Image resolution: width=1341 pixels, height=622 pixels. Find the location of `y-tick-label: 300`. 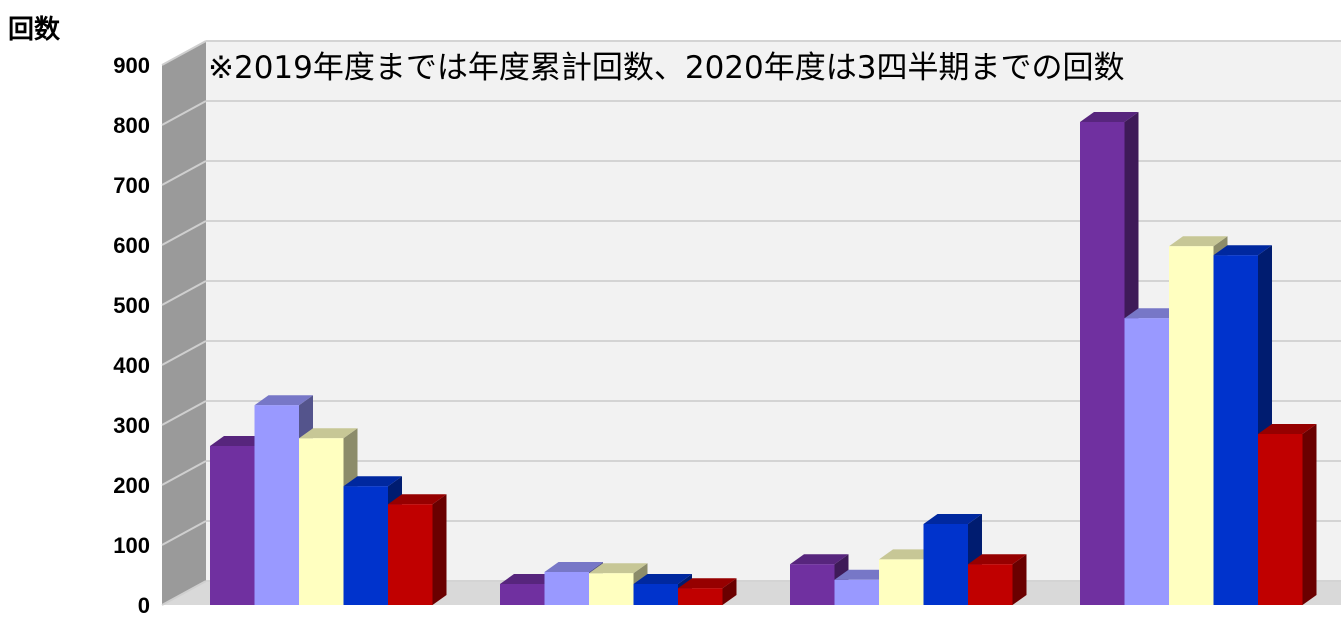

y-tick-label: 300 is located at coordinates (131, 425).